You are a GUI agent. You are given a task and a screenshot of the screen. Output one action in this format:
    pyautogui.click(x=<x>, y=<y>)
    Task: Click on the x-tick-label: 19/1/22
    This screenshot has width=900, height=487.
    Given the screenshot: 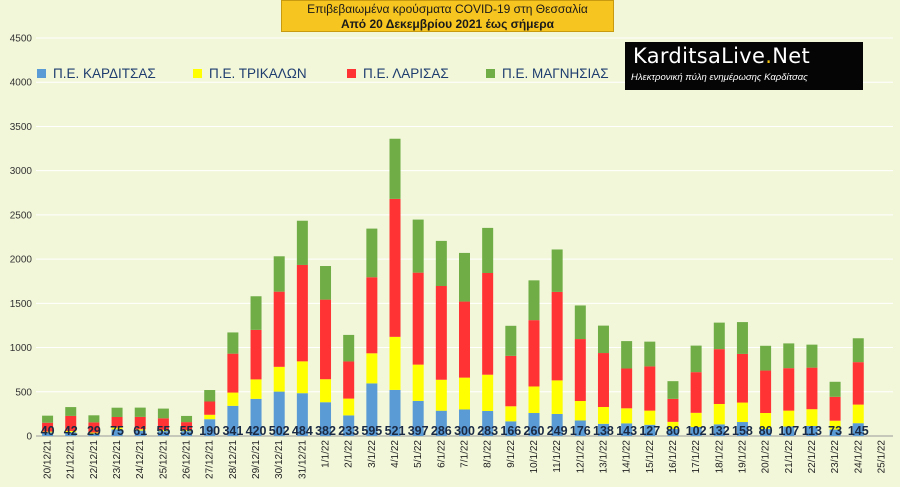 What is the action you would take?
    pyautogui.click(x=742, y=457)
    